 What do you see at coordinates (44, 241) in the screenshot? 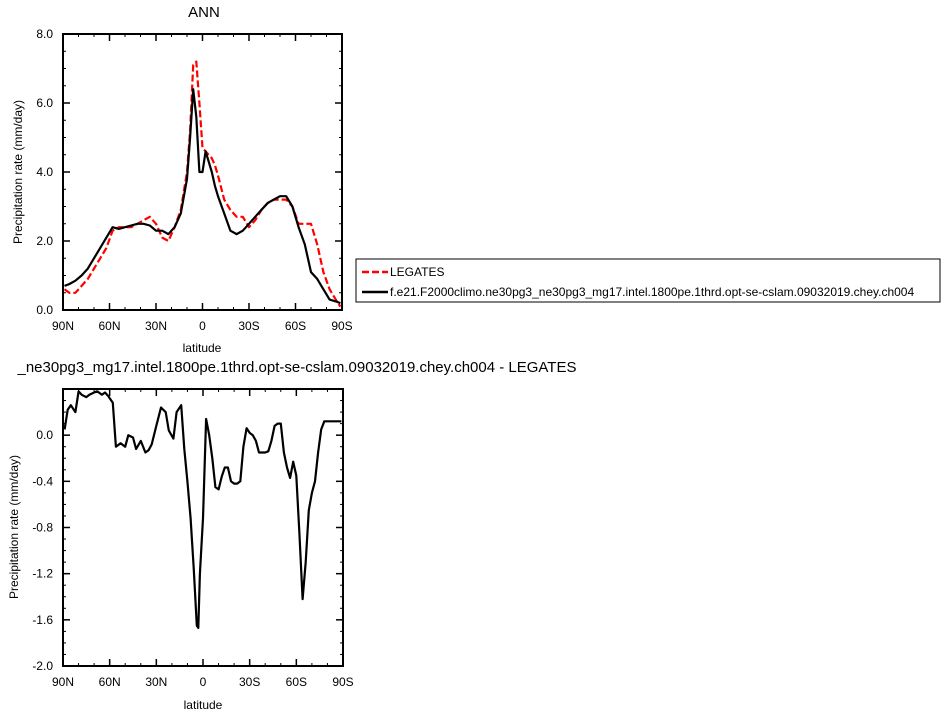
I see `y-tick-label: 2.0` at bounding box center [44, 241].